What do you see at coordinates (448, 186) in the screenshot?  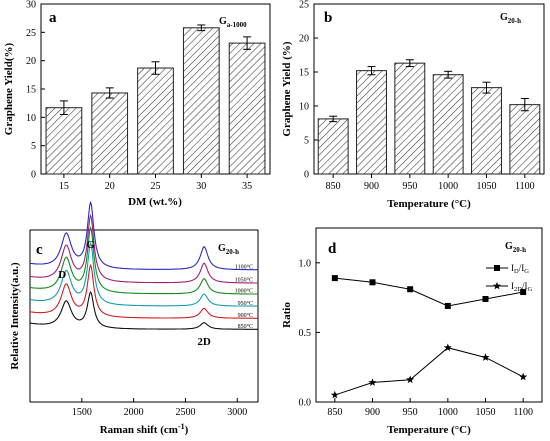 I see `b-xtick-label: 1000` at bounding box center [448, 186].